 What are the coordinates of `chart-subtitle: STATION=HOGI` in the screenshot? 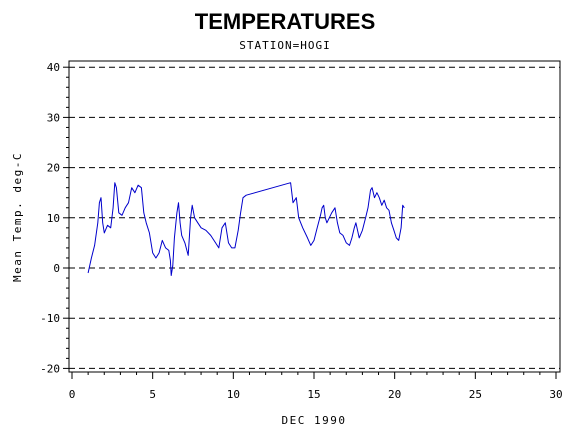 It's located at (284, 45).